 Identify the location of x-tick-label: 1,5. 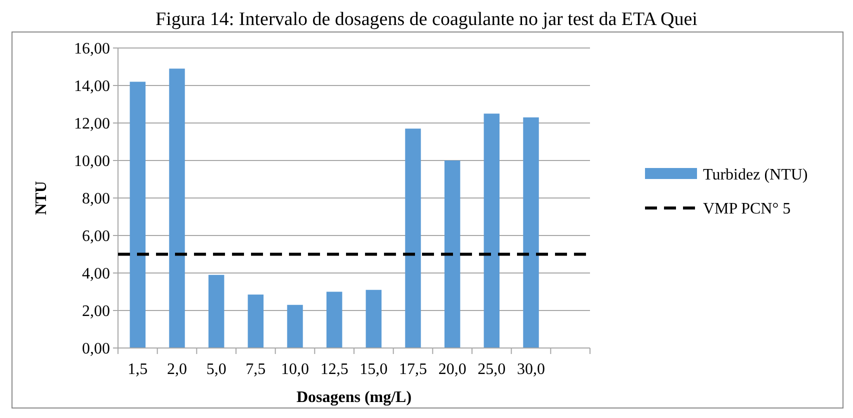
(138, 369).